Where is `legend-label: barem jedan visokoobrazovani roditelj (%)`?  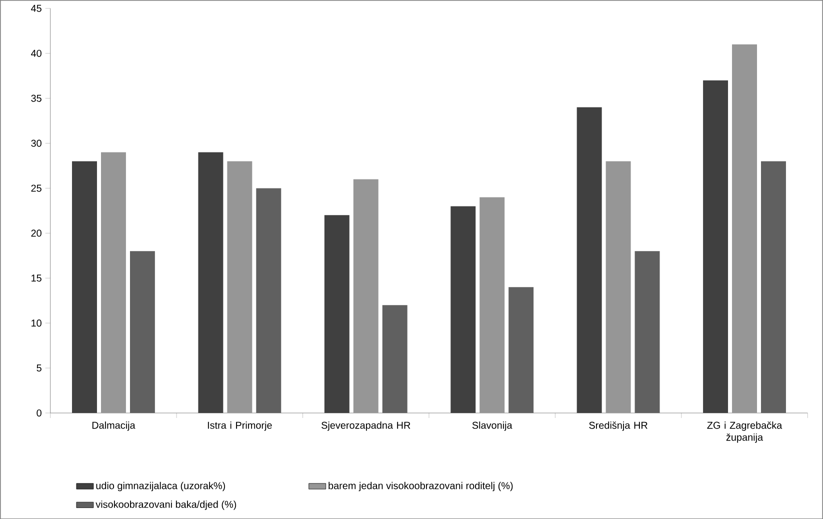 legend-label: barem jedan visokoobrazovani roditelj (%) is located at coordinates (420, 487).